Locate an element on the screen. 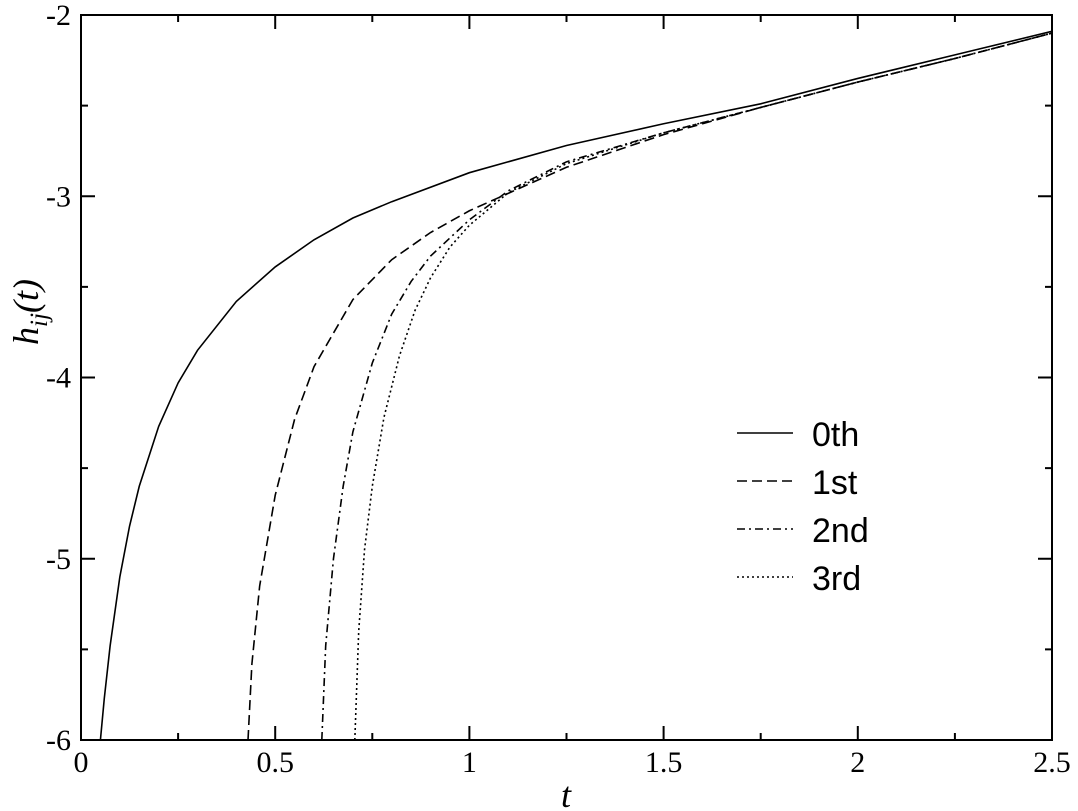  x-tick-label: 0.5 is located at coordinates (275, 762).